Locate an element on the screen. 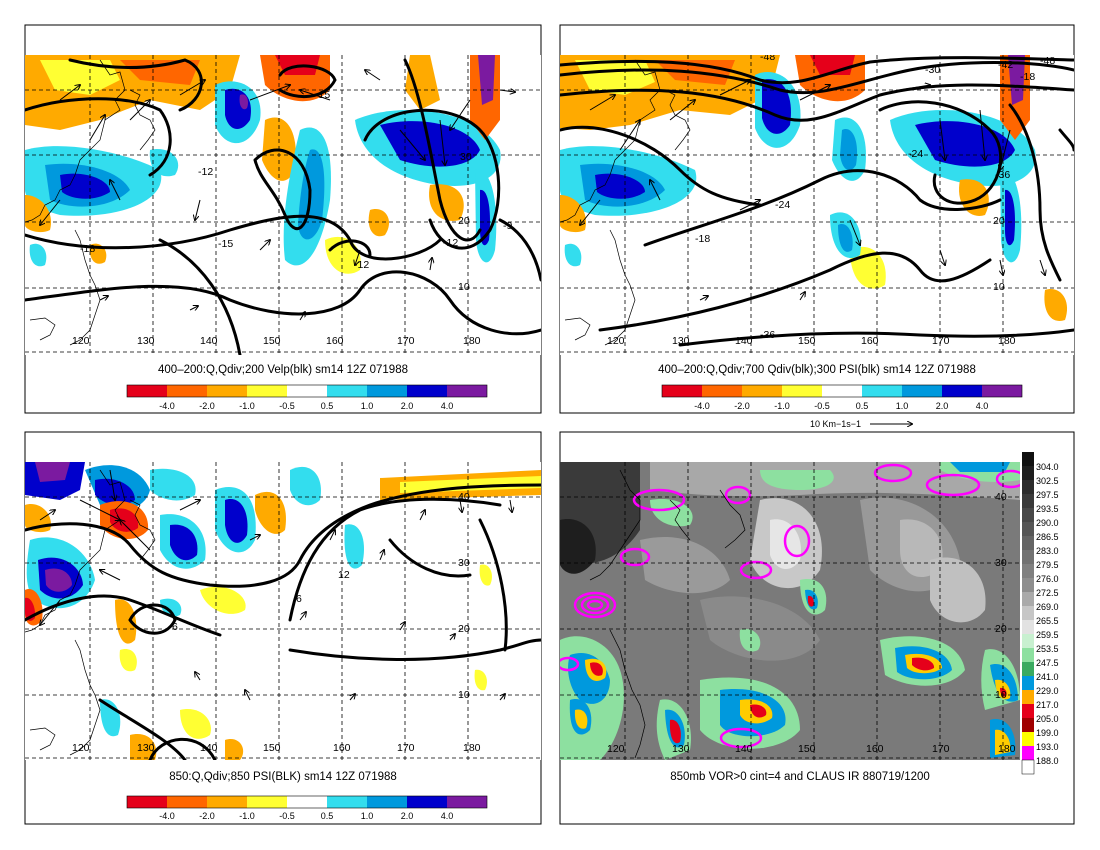 This screenshot has width=1100, height=850. p2-contour-label: -24 is located at coordinates (915, 154).